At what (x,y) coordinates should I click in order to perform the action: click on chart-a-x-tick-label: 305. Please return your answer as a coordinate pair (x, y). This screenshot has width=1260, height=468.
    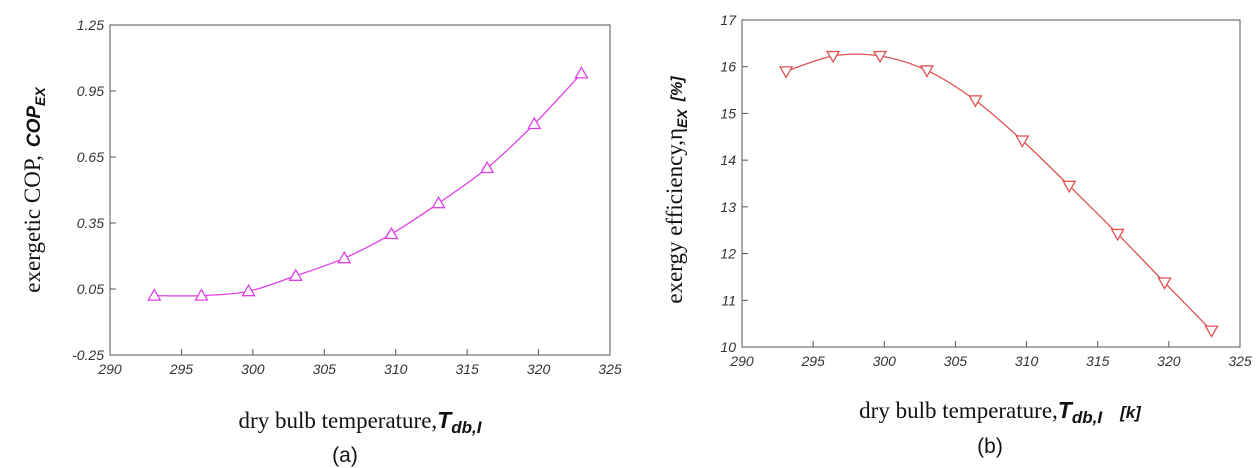
    Looking at the image, I should click on (325, 369).